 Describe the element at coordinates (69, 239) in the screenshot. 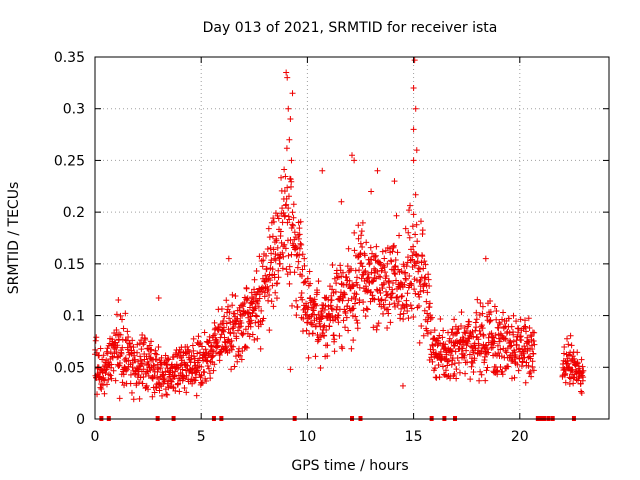

I see `y-tick-labels: 0 0.05 0.1 0.15 0.2 0.25 0.3 0.35` at that location.